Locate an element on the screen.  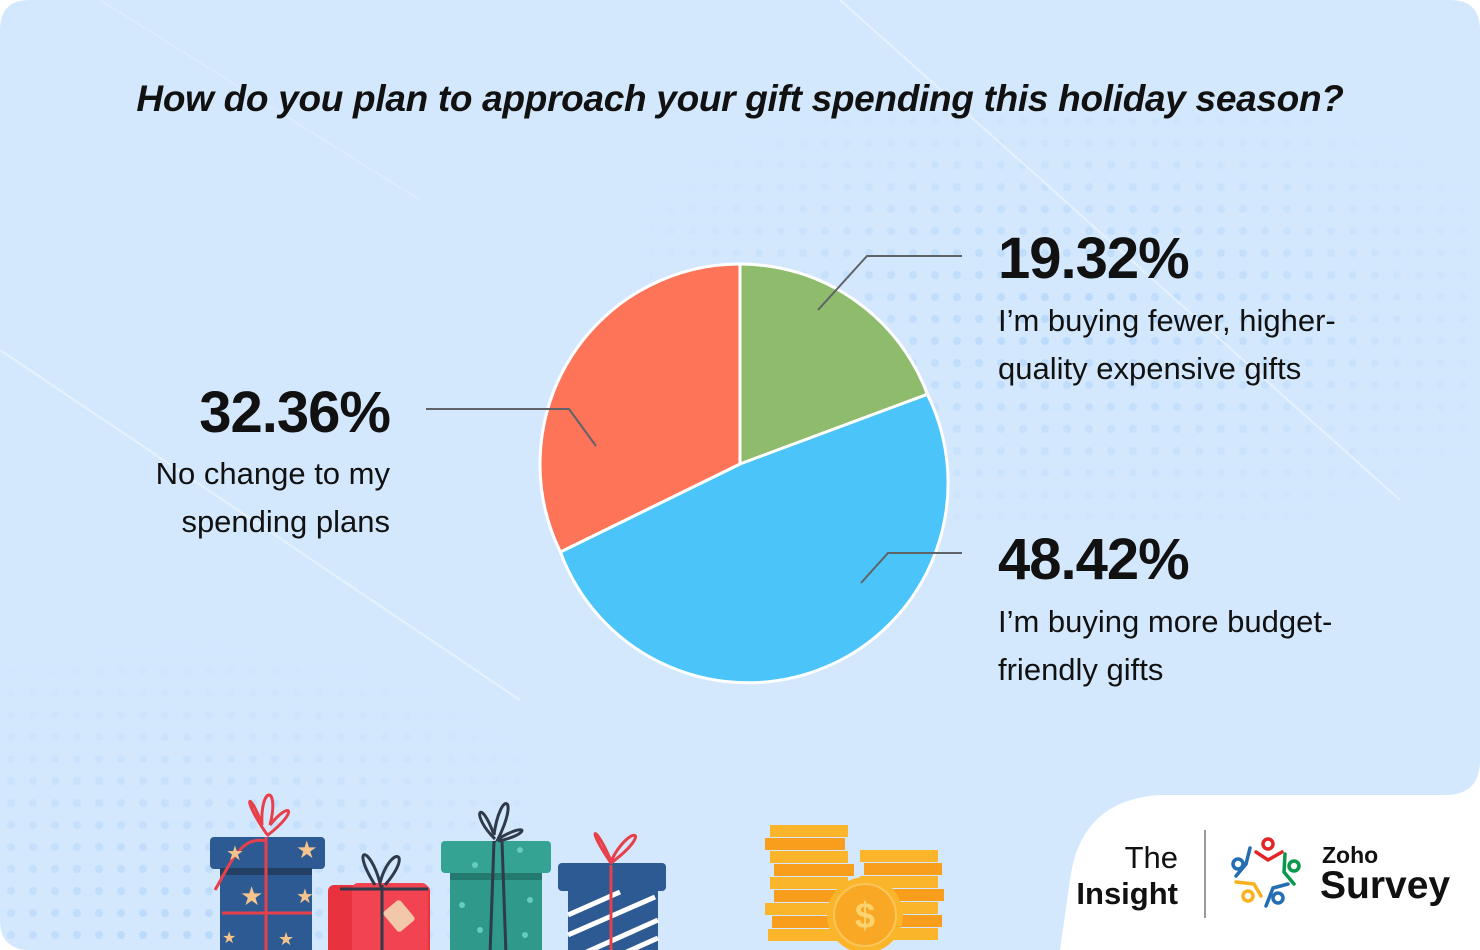
the-insight-logo: The Insight is located at coordinates (1109, 876).